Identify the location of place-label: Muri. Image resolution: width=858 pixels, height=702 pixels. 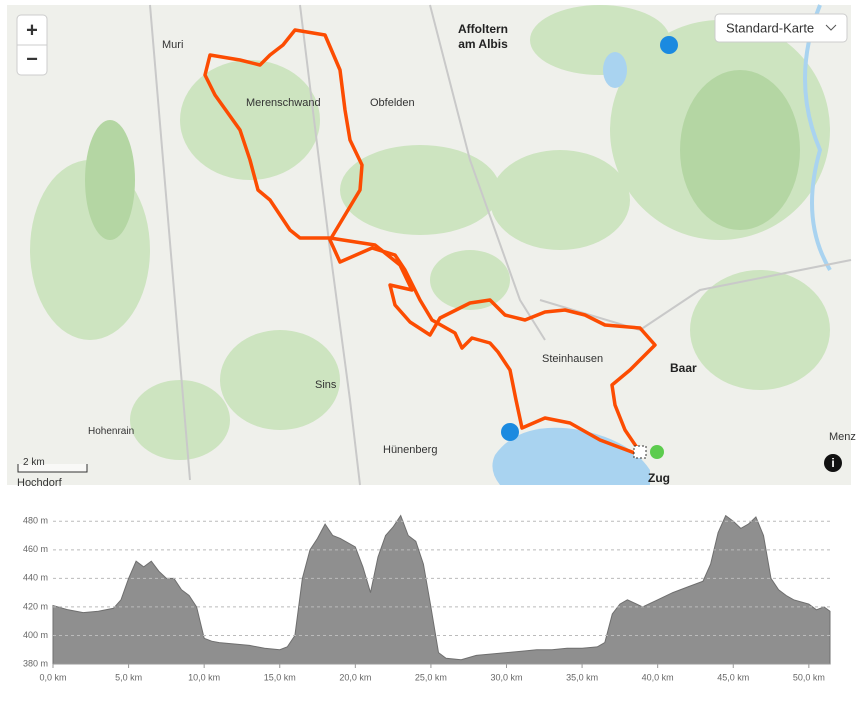
(172, 45).